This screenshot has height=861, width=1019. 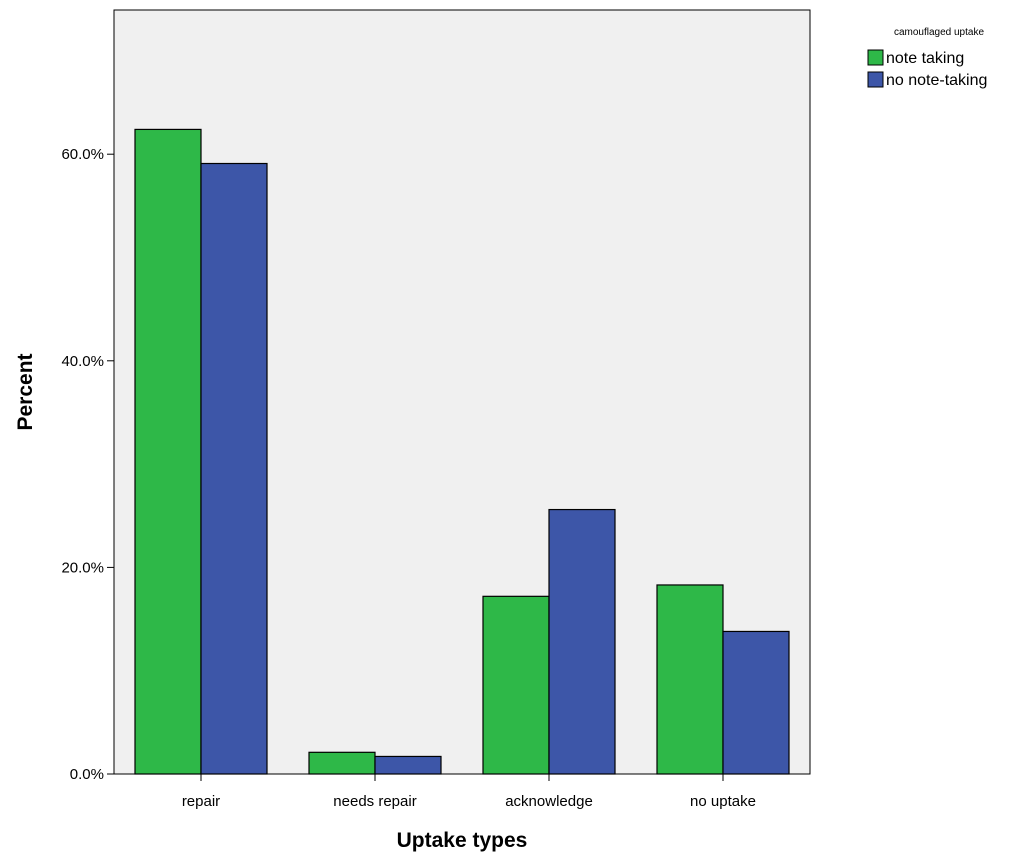 What do you see at coordinates (234, 468) in the screenshot?
I see `bar-repair-no-note-taking` at bounding box center [234, 468].